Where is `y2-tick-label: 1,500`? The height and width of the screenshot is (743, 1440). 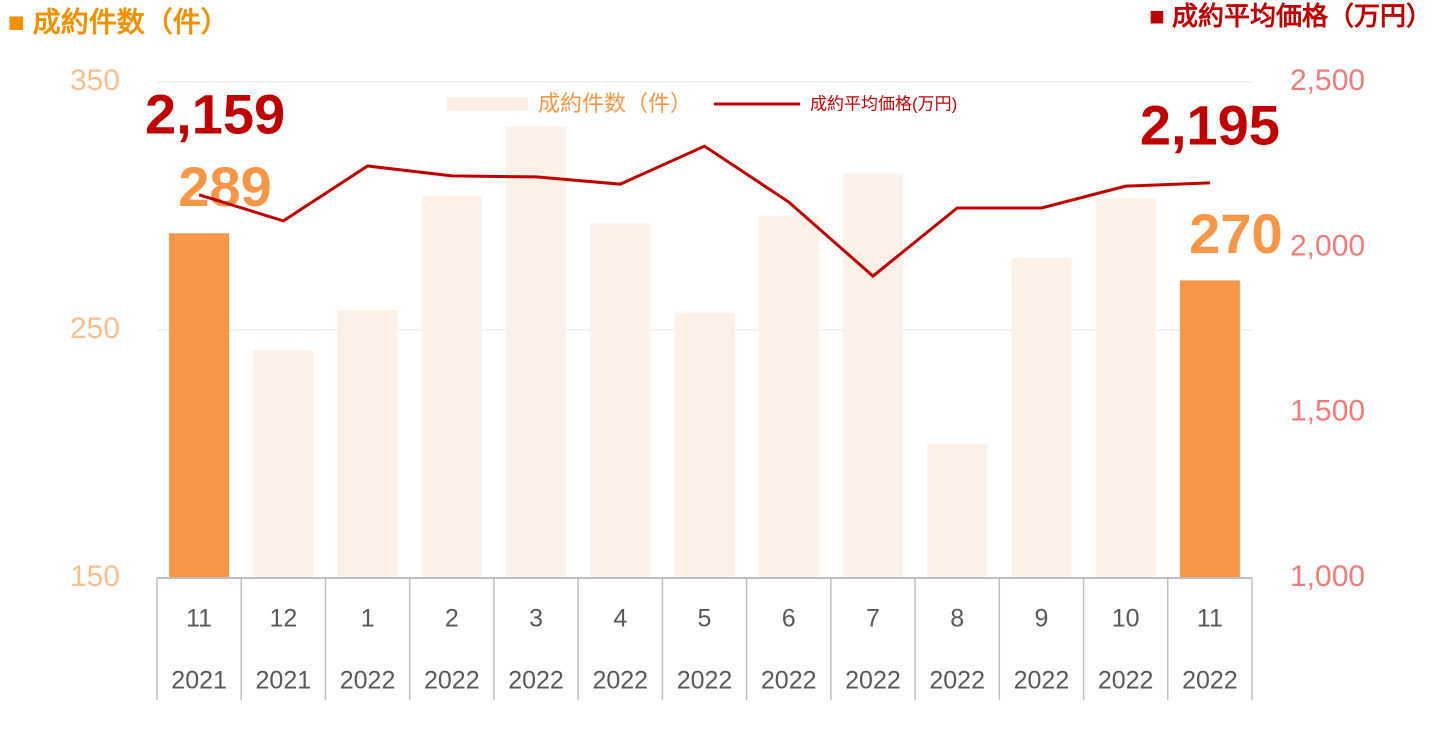
y2-tick-label: 1,500 is located at coordinates (1327, 411).